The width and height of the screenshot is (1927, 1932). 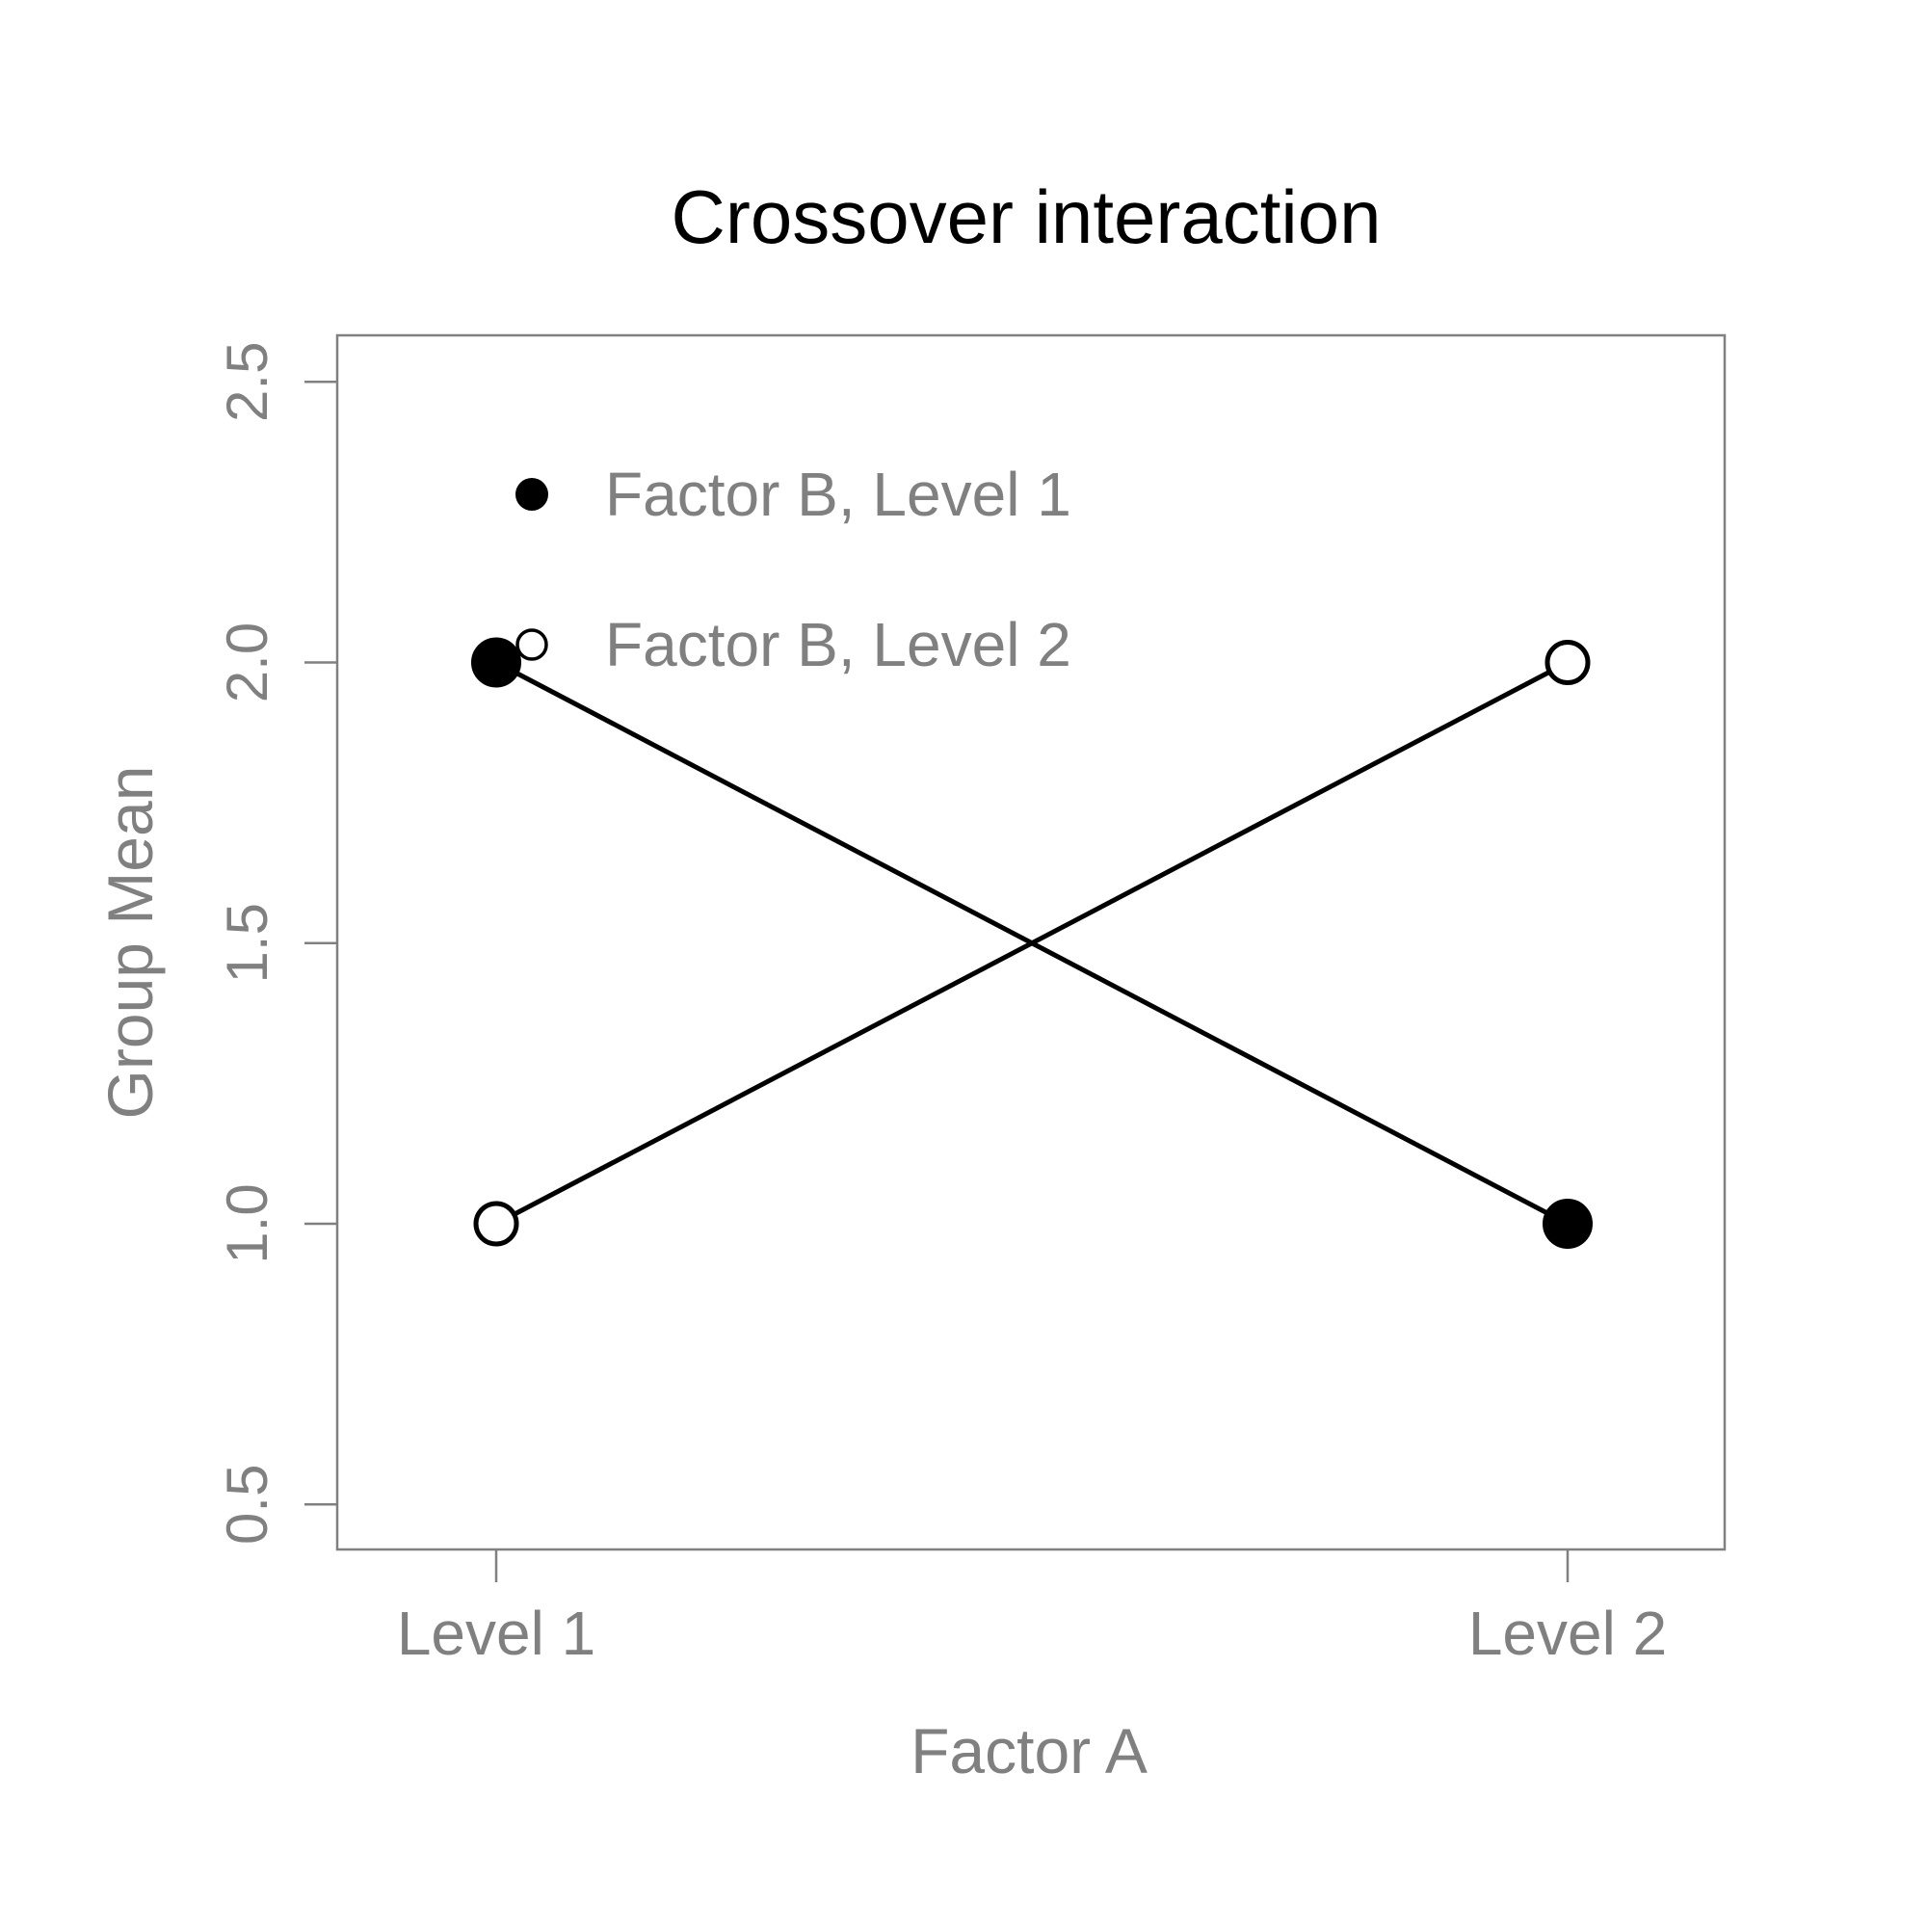 What do you see at coordinates (247, 1505) in the screenshot?
I see `y-tick-label: 0.5` at bounding box center [247, 1505].